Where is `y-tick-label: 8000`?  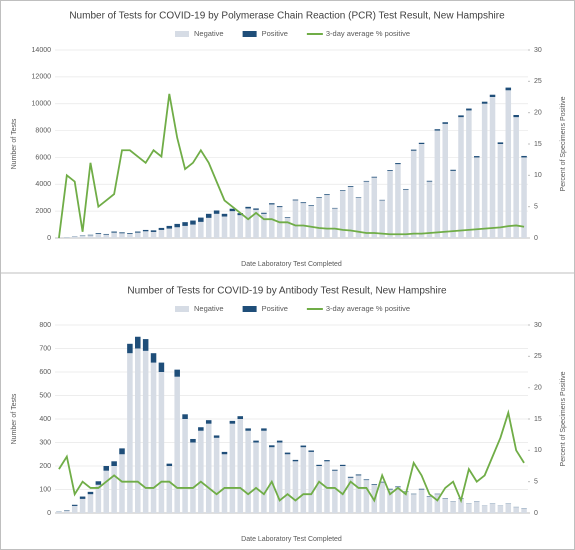
y-tick-label: 8000 is located at coordinates (43, 130).